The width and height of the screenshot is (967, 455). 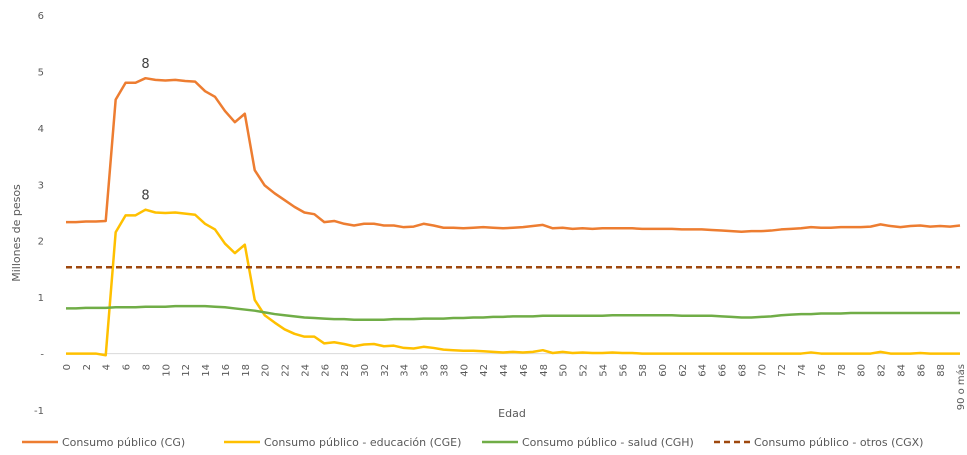 I want to click on legend-label-2: Consumo público - salud (CGH), so click(x=608, y=442).